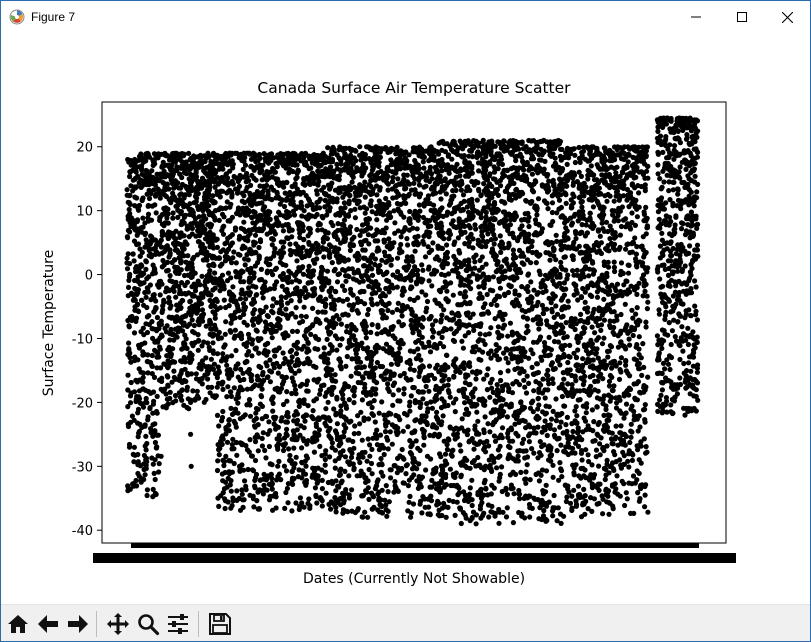 The height and width of the screenshot is (642, 811). Describe the element at coordinates (405, 17) in the screenshot. I see `title-bar: Figure 7` at that location.